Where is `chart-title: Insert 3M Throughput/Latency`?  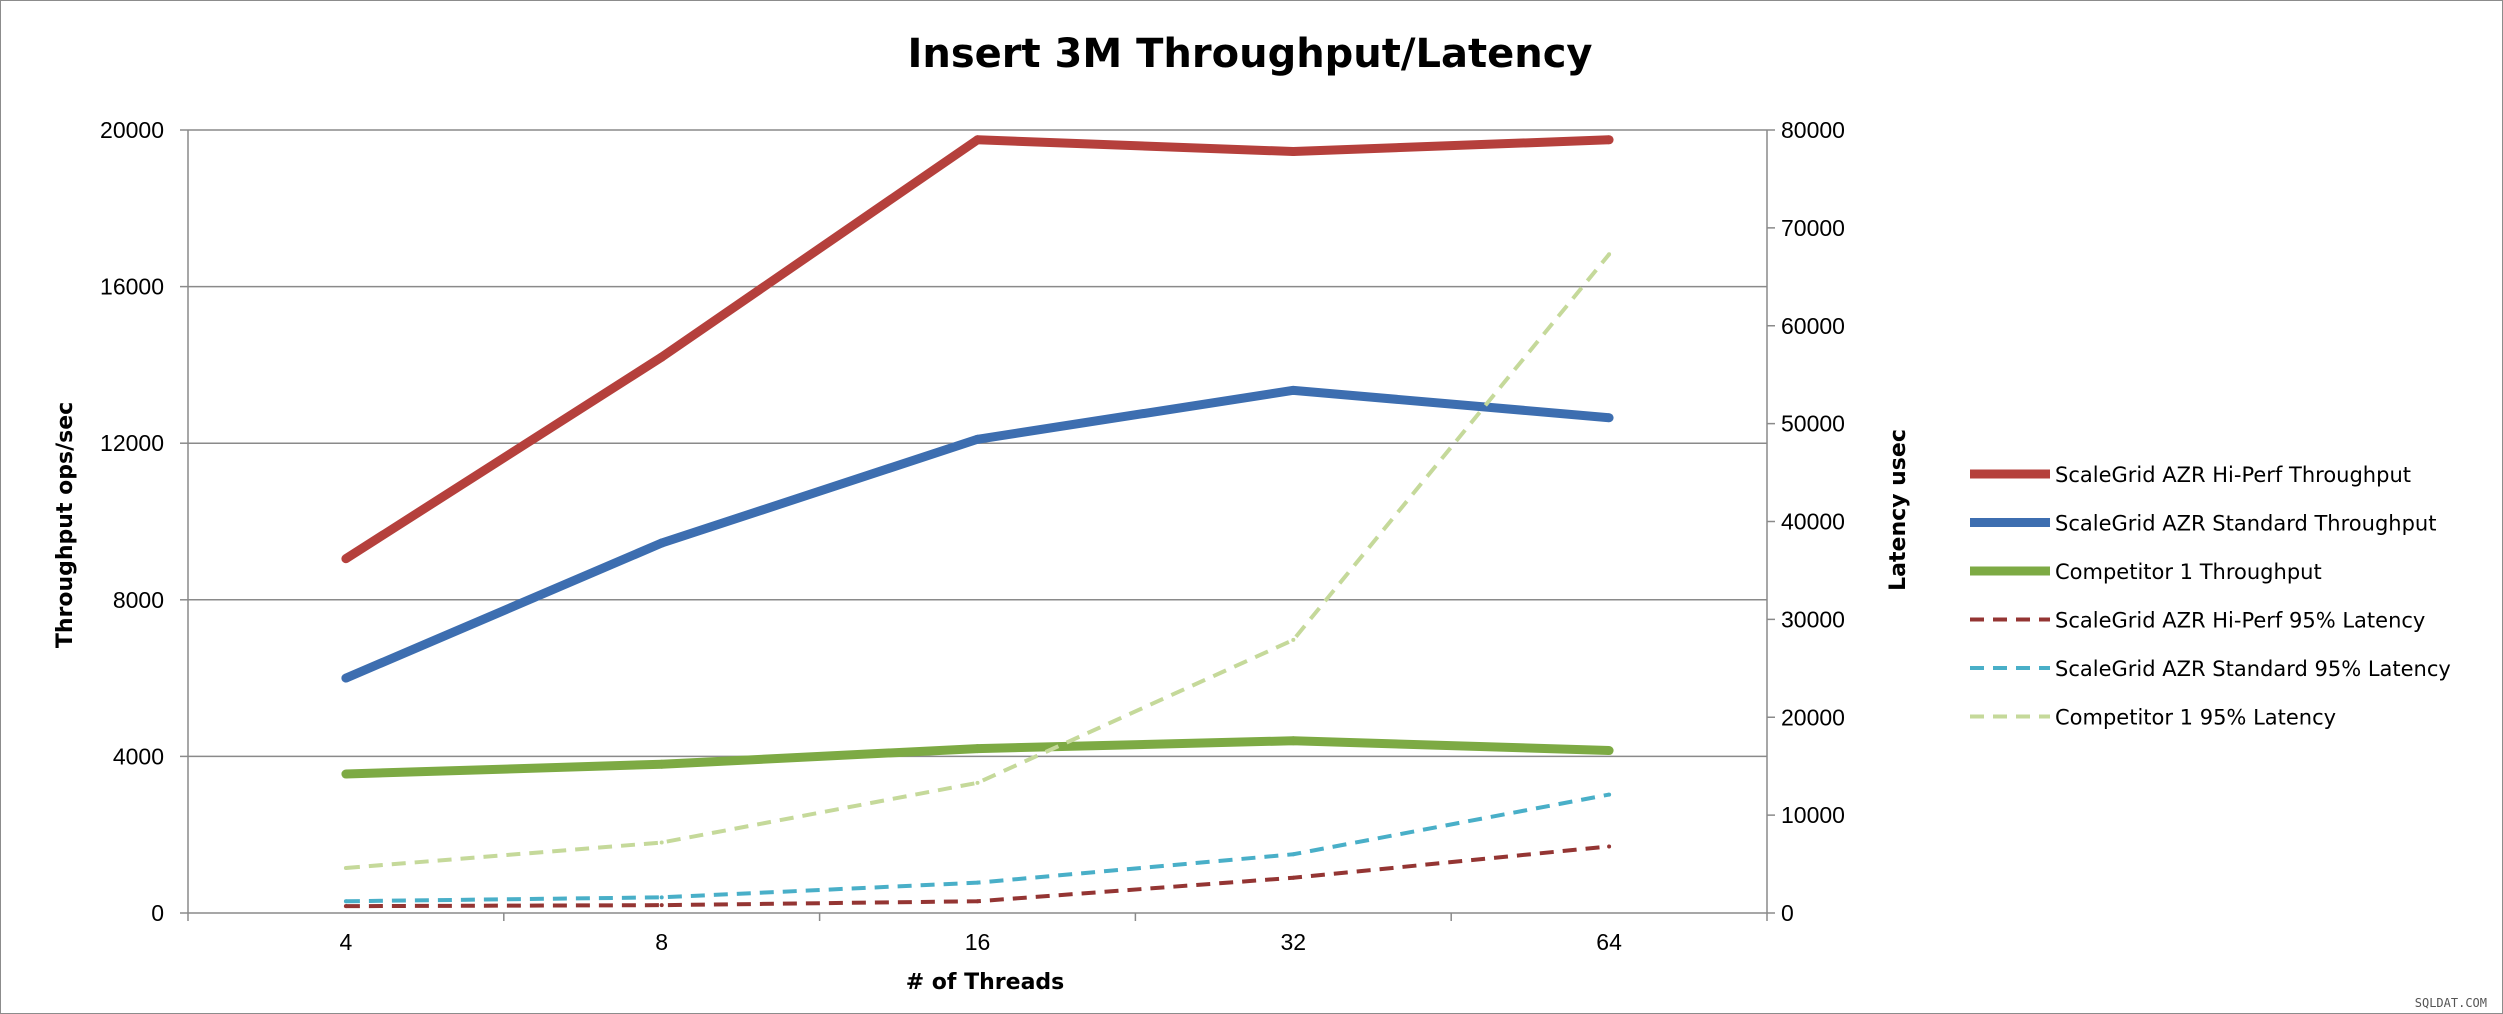
chart-title: Insert 3M Throughput/Latency is located at coordinates (1249, 54).